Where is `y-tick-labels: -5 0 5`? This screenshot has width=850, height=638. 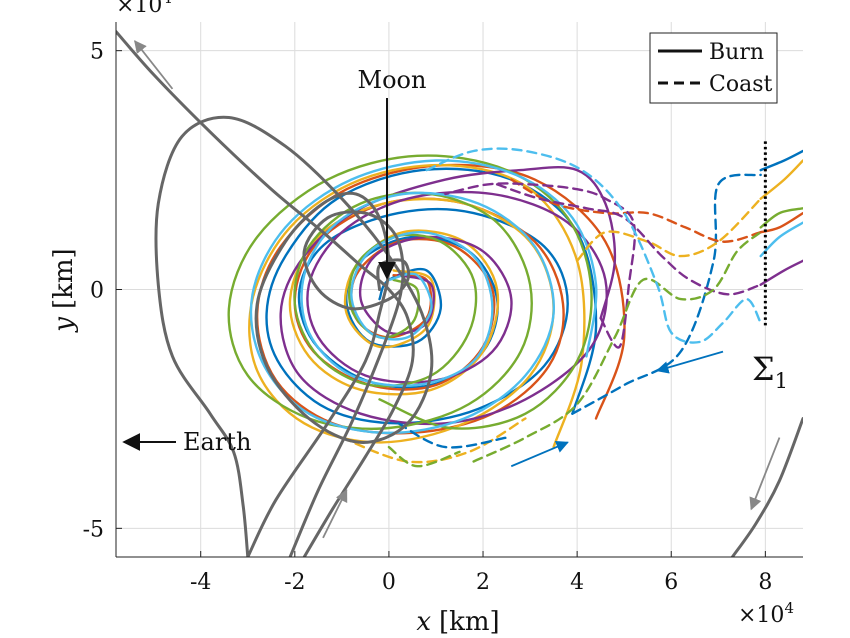
y-tick-labels: -5 0 5 is located at coordinates (93, 291).